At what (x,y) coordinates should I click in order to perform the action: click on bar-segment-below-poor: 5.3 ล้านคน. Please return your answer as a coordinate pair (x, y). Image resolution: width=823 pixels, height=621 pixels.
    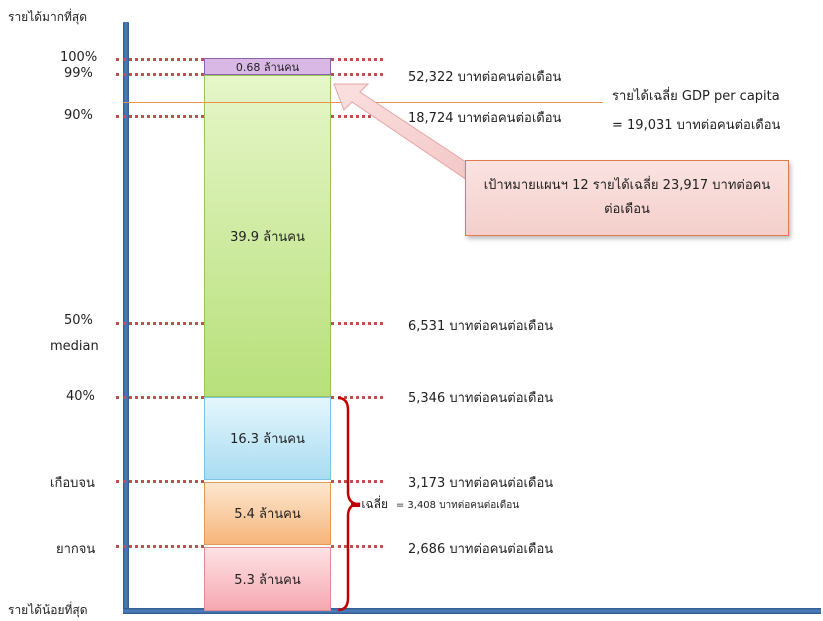
    Looking at the image, I should click on (267, 579).